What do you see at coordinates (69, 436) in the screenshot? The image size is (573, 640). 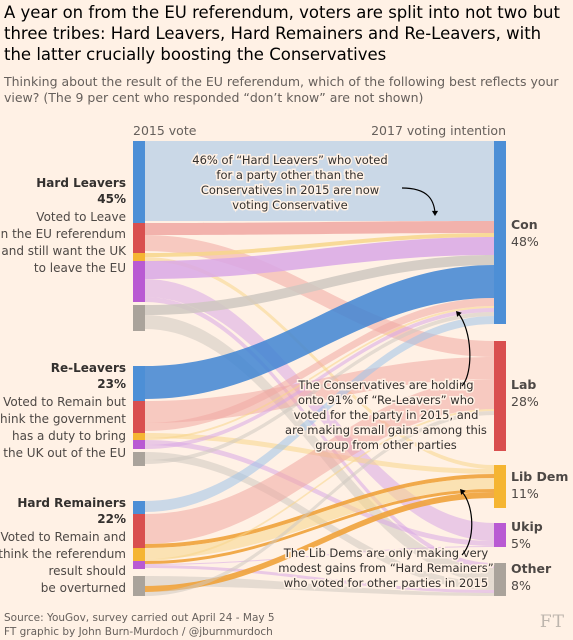 I see `group-desc-1-2: has a duty to bring` at bounding box center [69, 436].